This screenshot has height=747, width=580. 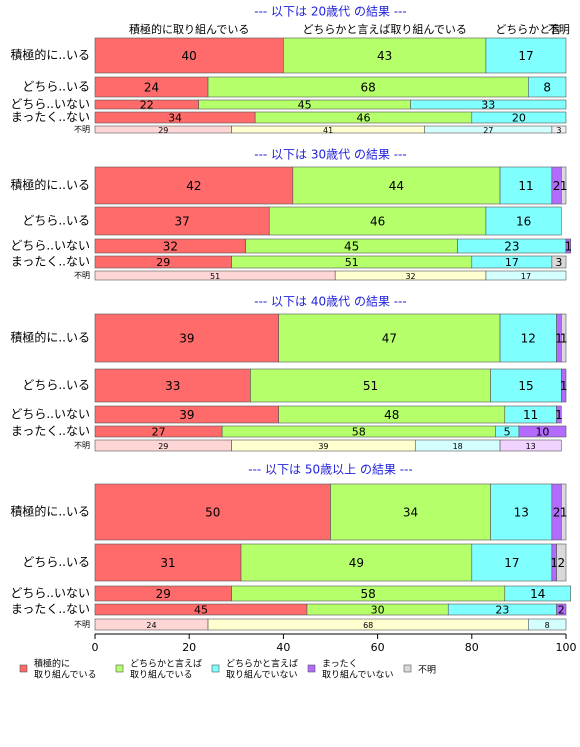 What do you see at coordinates (396, 186) in the screenshot?
I see `value-label: 44` at bounding box center [396, 186].